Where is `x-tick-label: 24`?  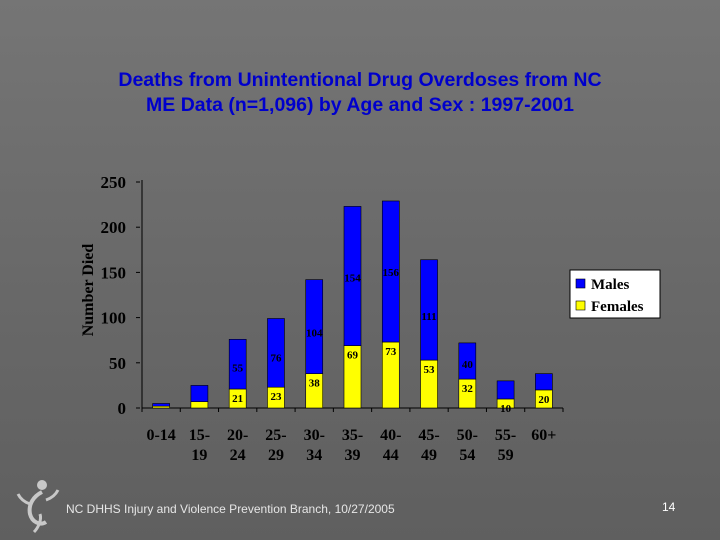
x-tick-label: 24 is located at coordinates (238, 455).